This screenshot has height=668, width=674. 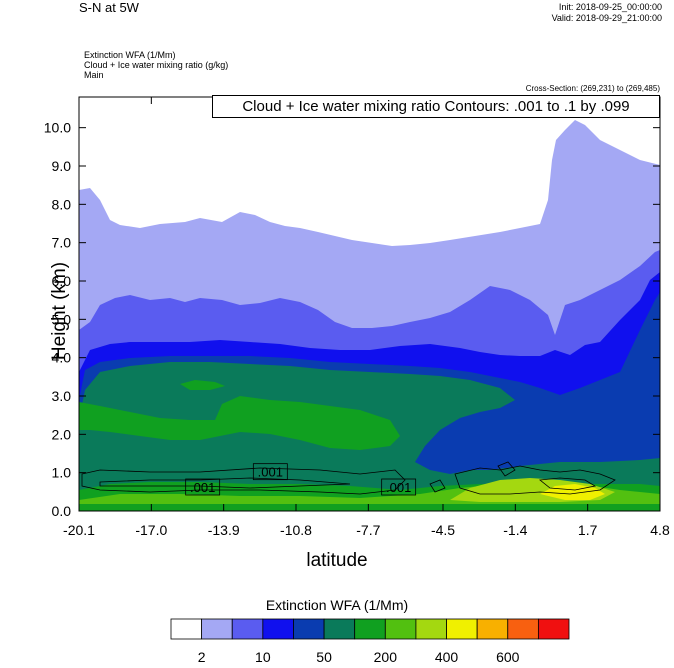 I want to click on field-line-1: Extinction WFA (1/Mm), so click(x=130, y=55).